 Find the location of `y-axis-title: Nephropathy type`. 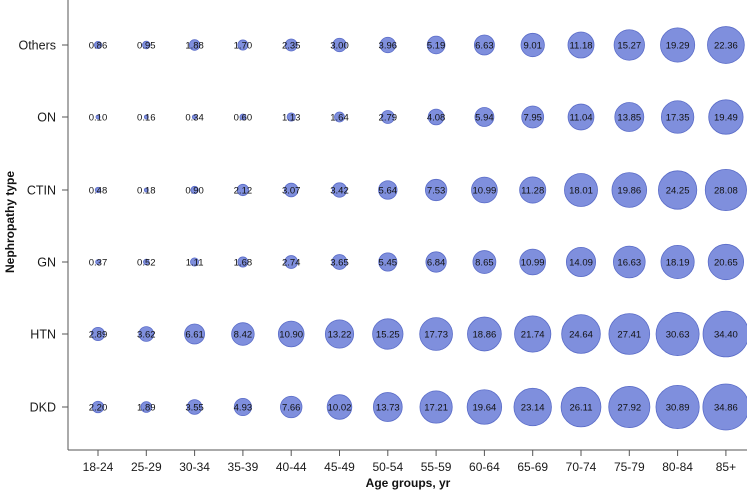

y-axis-title: Nephropathy type is located at coordinates (10, 222).